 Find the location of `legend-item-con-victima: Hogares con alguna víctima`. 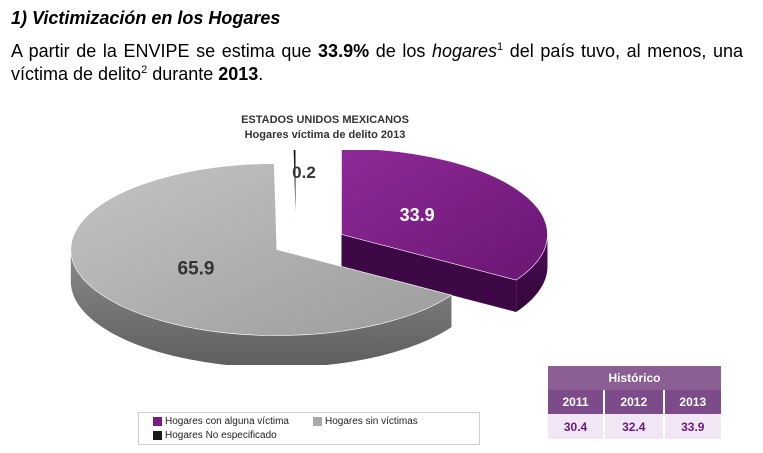

legend-item-con-victima: Hogares con alguna víctima is located at coordinates (221, 421).